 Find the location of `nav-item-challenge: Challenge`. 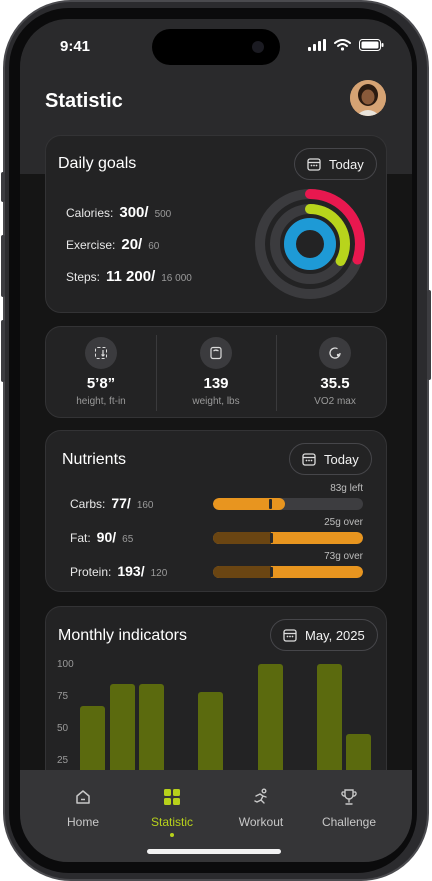

nav-item-challenge: Challenge is located at coordinates (349, 808).